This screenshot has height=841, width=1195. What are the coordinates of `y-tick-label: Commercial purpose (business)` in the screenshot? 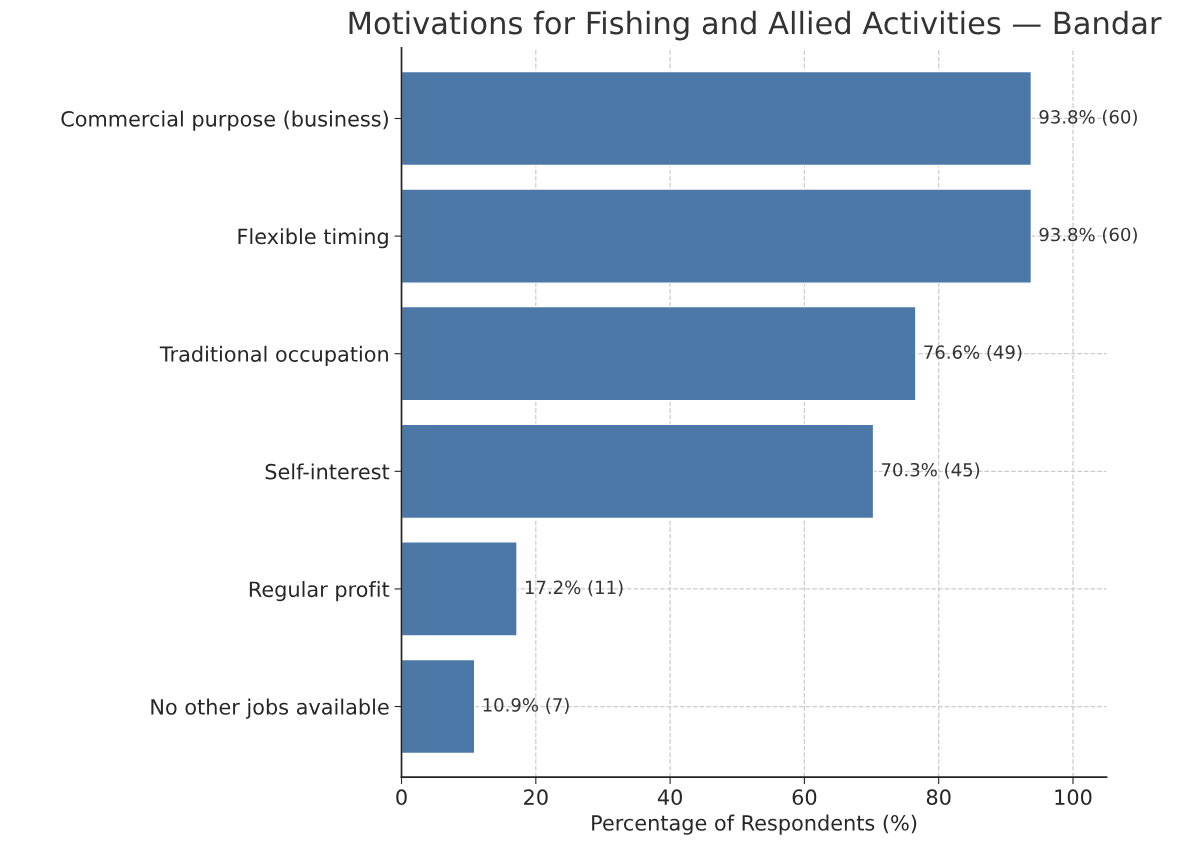 It's located at (224, 120).